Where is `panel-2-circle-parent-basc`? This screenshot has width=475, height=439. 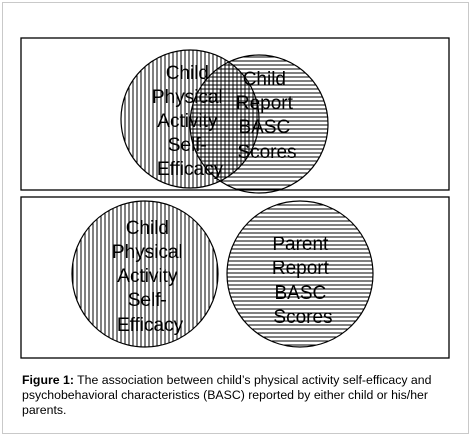 panel-2-circle-parent-basc is located at coordinates (300, 274).